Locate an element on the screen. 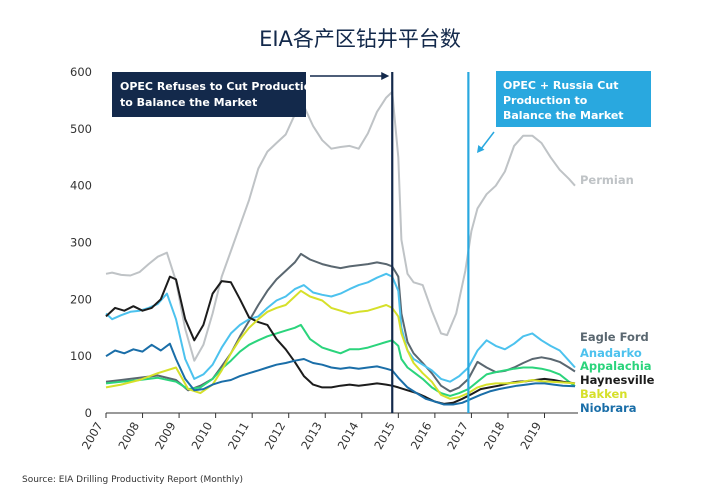 The height and width of the screenshot is (504, 720). annotation-box-opec-russia-cut is located at coordinates (573, 99).